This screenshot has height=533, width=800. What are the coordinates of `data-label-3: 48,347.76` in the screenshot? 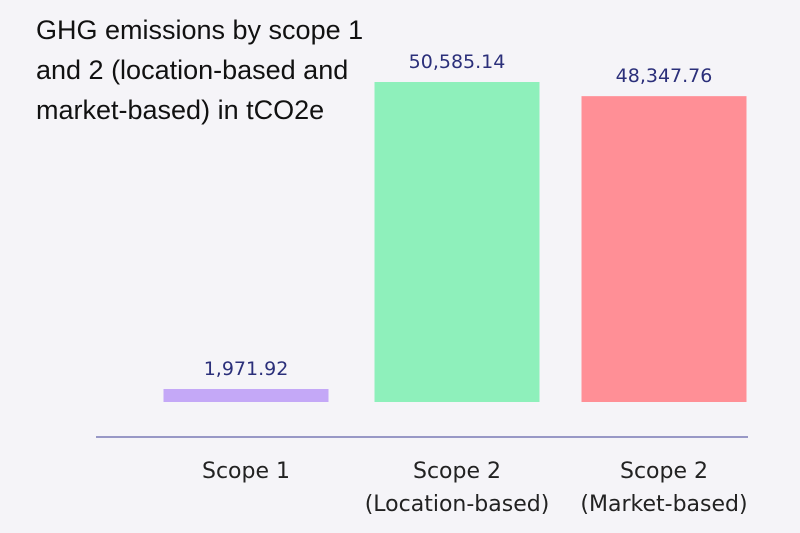 It's located at (664, 76).